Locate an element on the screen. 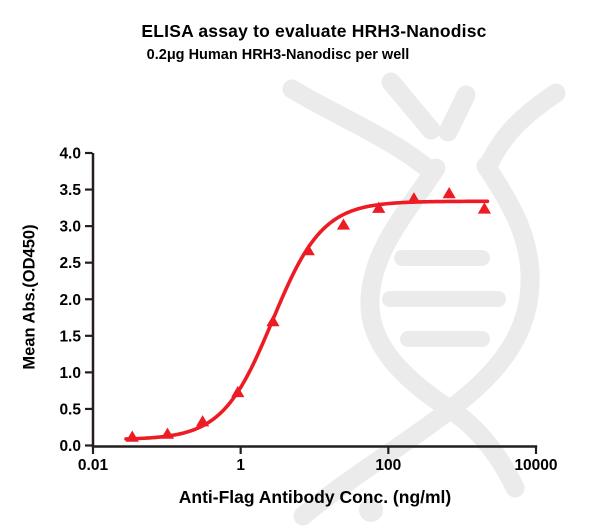 The width and height of the screenshot is (600, 530). chart-title: ELISA assay to evaluate HRH3-Nanodisc is located at coordinates (314, 31).